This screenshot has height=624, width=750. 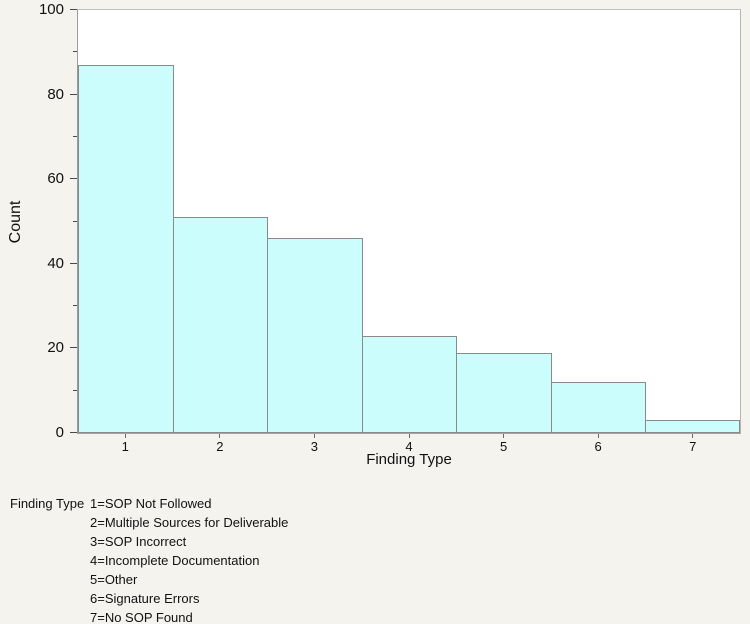 What do you see at coordinates (55, 348) in the screenshot?
I see `y-axis-tick-label: 20` at bounding box center [55, 348].